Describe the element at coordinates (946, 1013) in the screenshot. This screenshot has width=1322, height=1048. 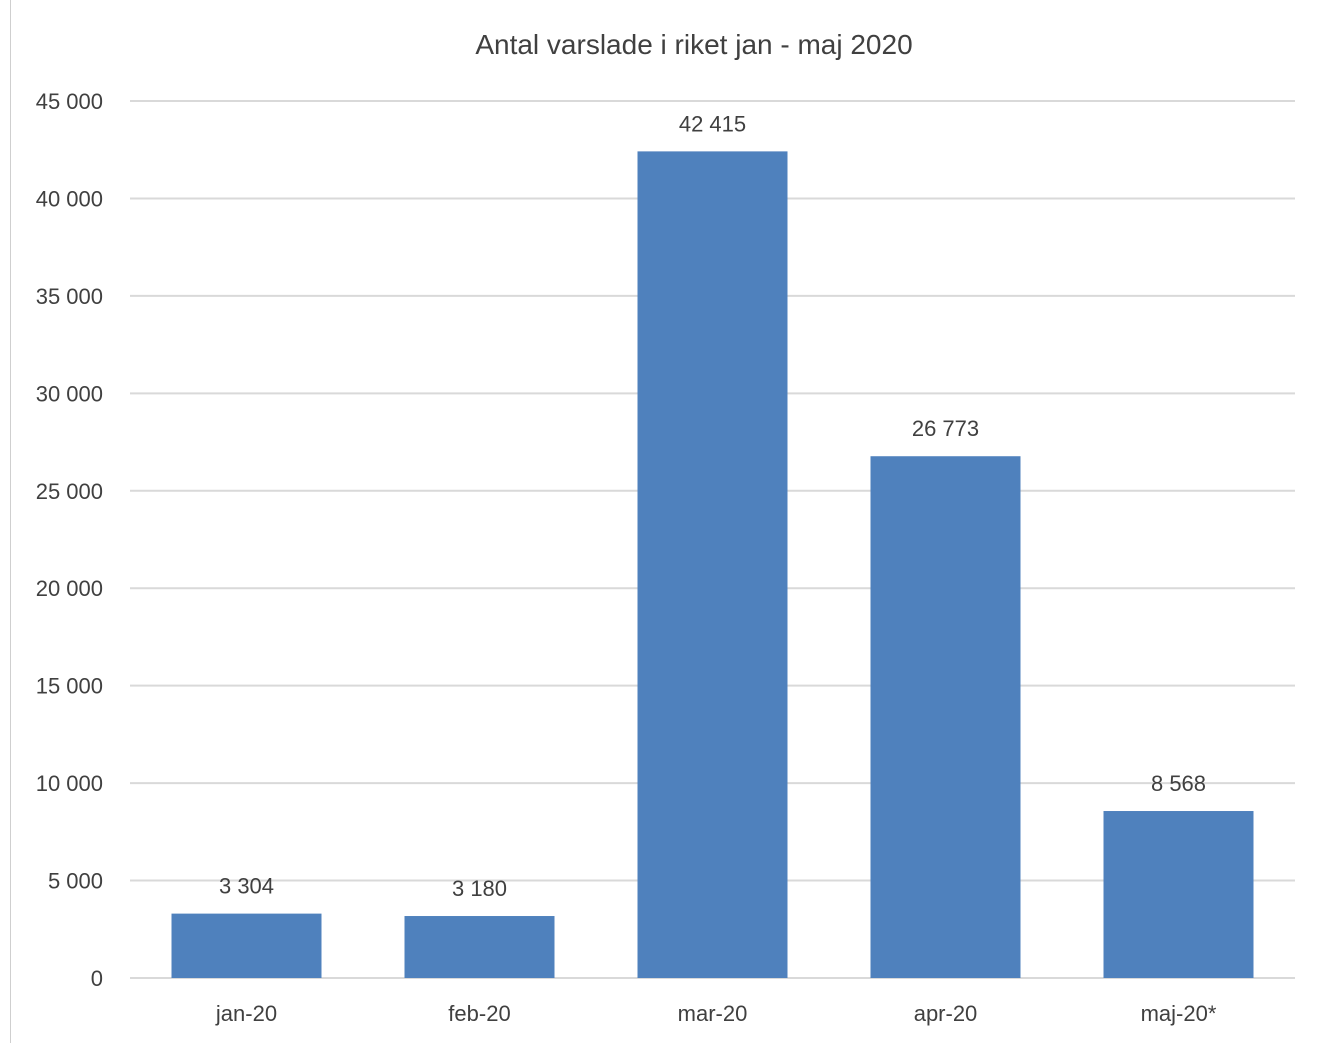
I see `x-category-label: apr-20` at that location.